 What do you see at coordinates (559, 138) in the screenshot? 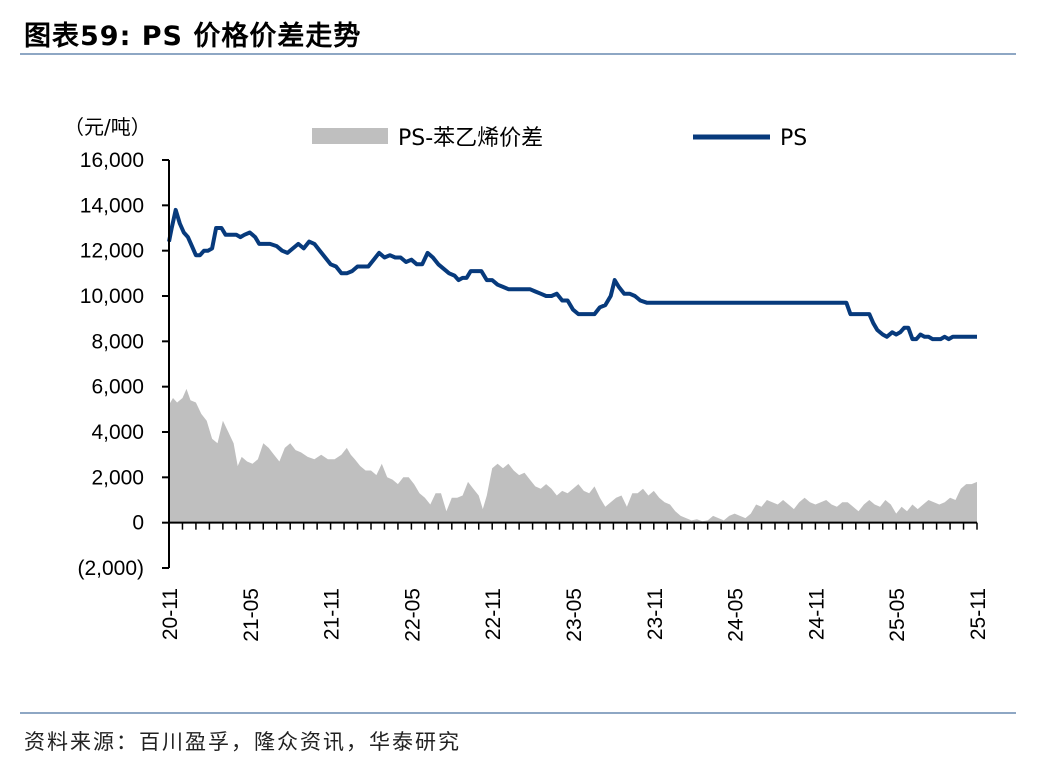
I see `legend: PS-苯乙烯价差 PS` at bounding box center [559, 138].